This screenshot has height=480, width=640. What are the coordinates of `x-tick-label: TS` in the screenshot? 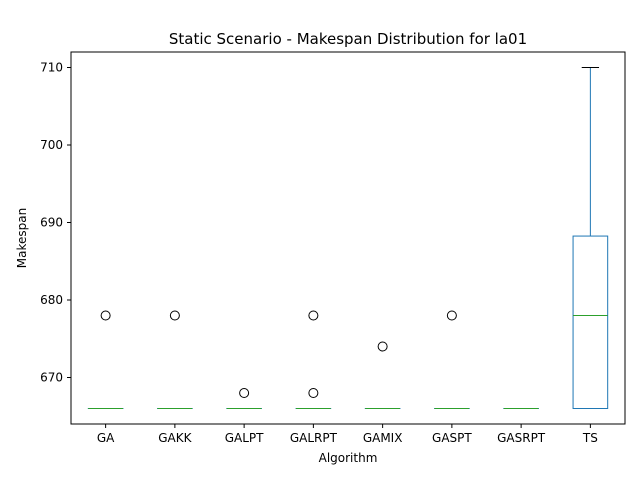 It's located at (590, 438).